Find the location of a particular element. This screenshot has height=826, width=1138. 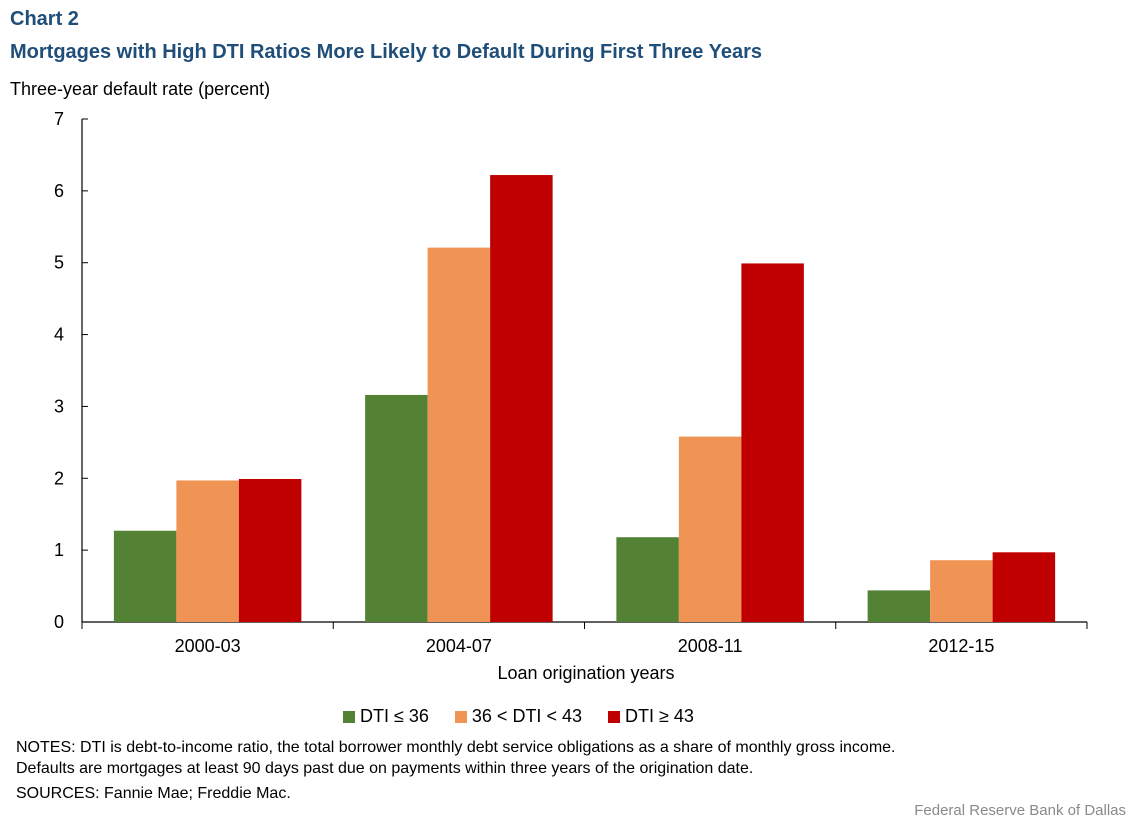

legend: DTI ≤ 36 36 < DTI < 43 DTI ≥ 43 is located at coordinates (531, 716).